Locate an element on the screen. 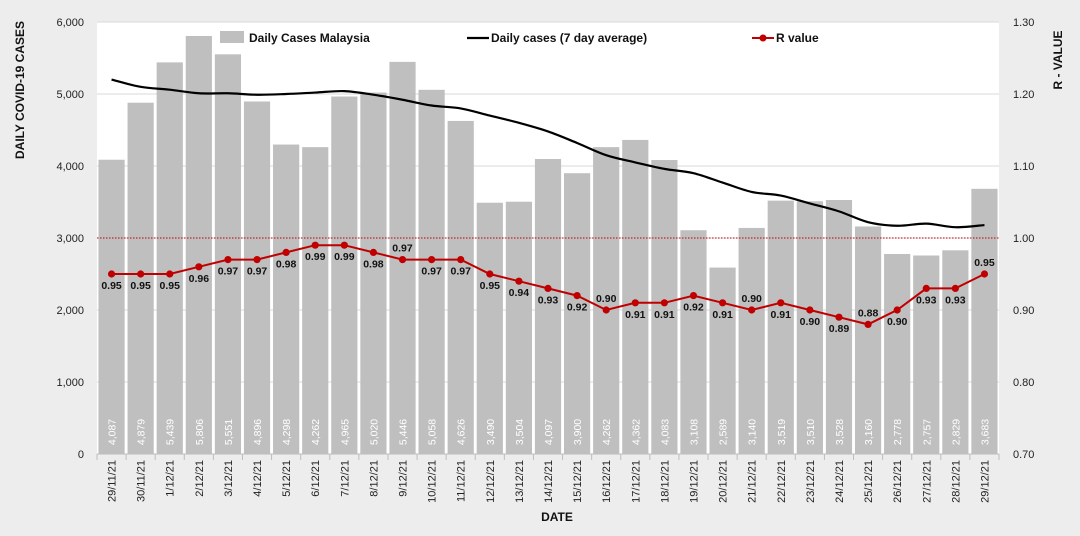  y2-tick-label: 1.00 is located at coordinates (1023, 239).